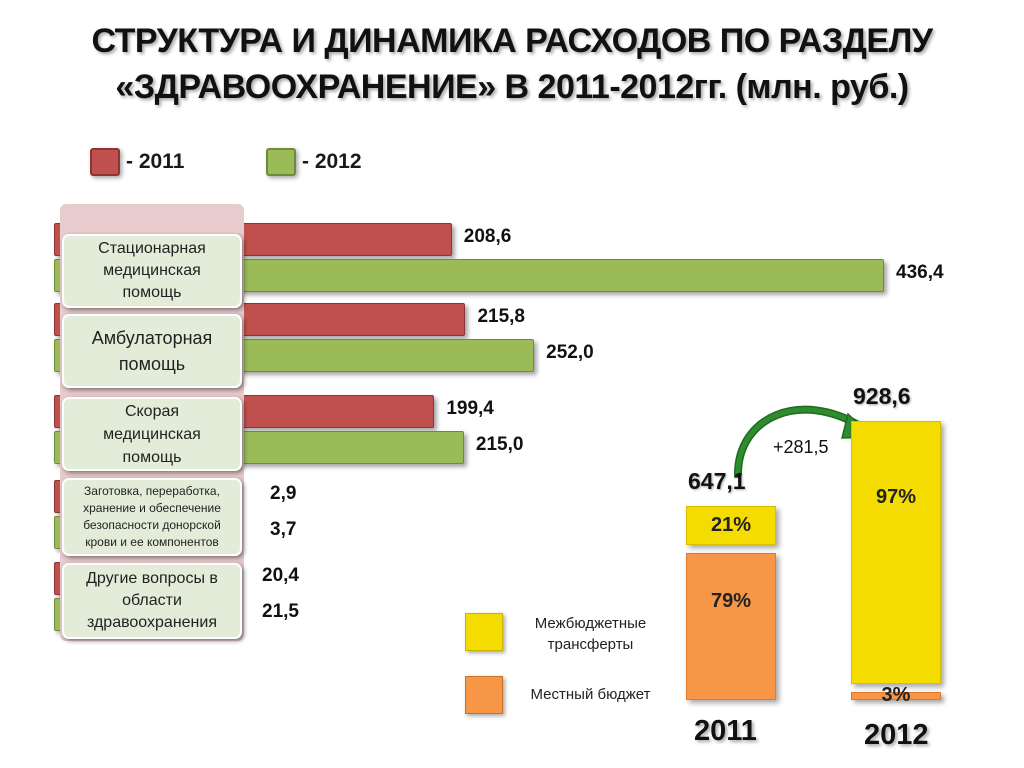  Describe the element at coordinates (590, 634) in the screenshot. I see `legend-label-transfers: Межбюджетные трансферты` at that location.